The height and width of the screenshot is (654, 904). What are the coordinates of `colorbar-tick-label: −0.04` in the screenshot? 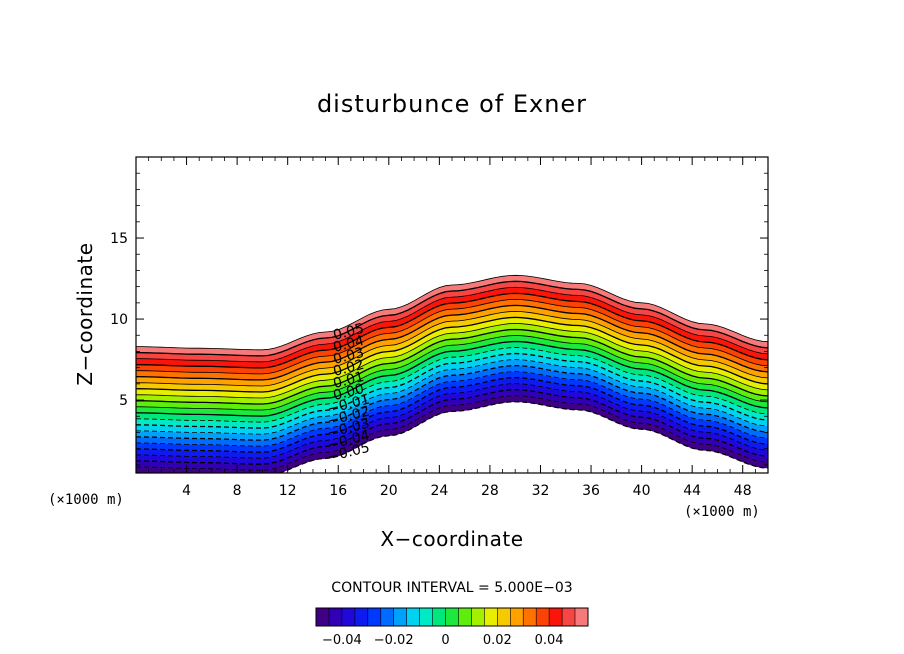 It's located at (342, 640).